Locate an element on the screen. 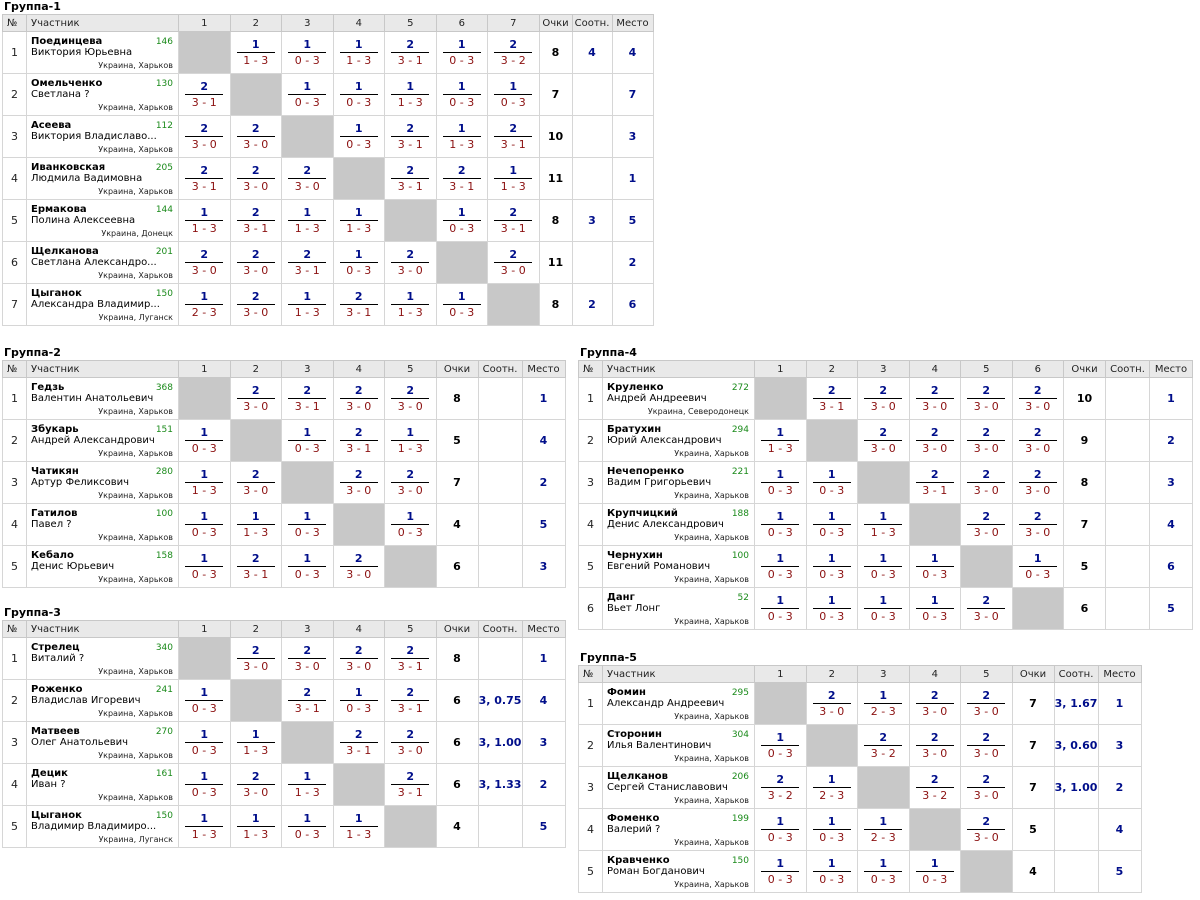  player-surname: Гедзь is located at coordinates (48, 387).